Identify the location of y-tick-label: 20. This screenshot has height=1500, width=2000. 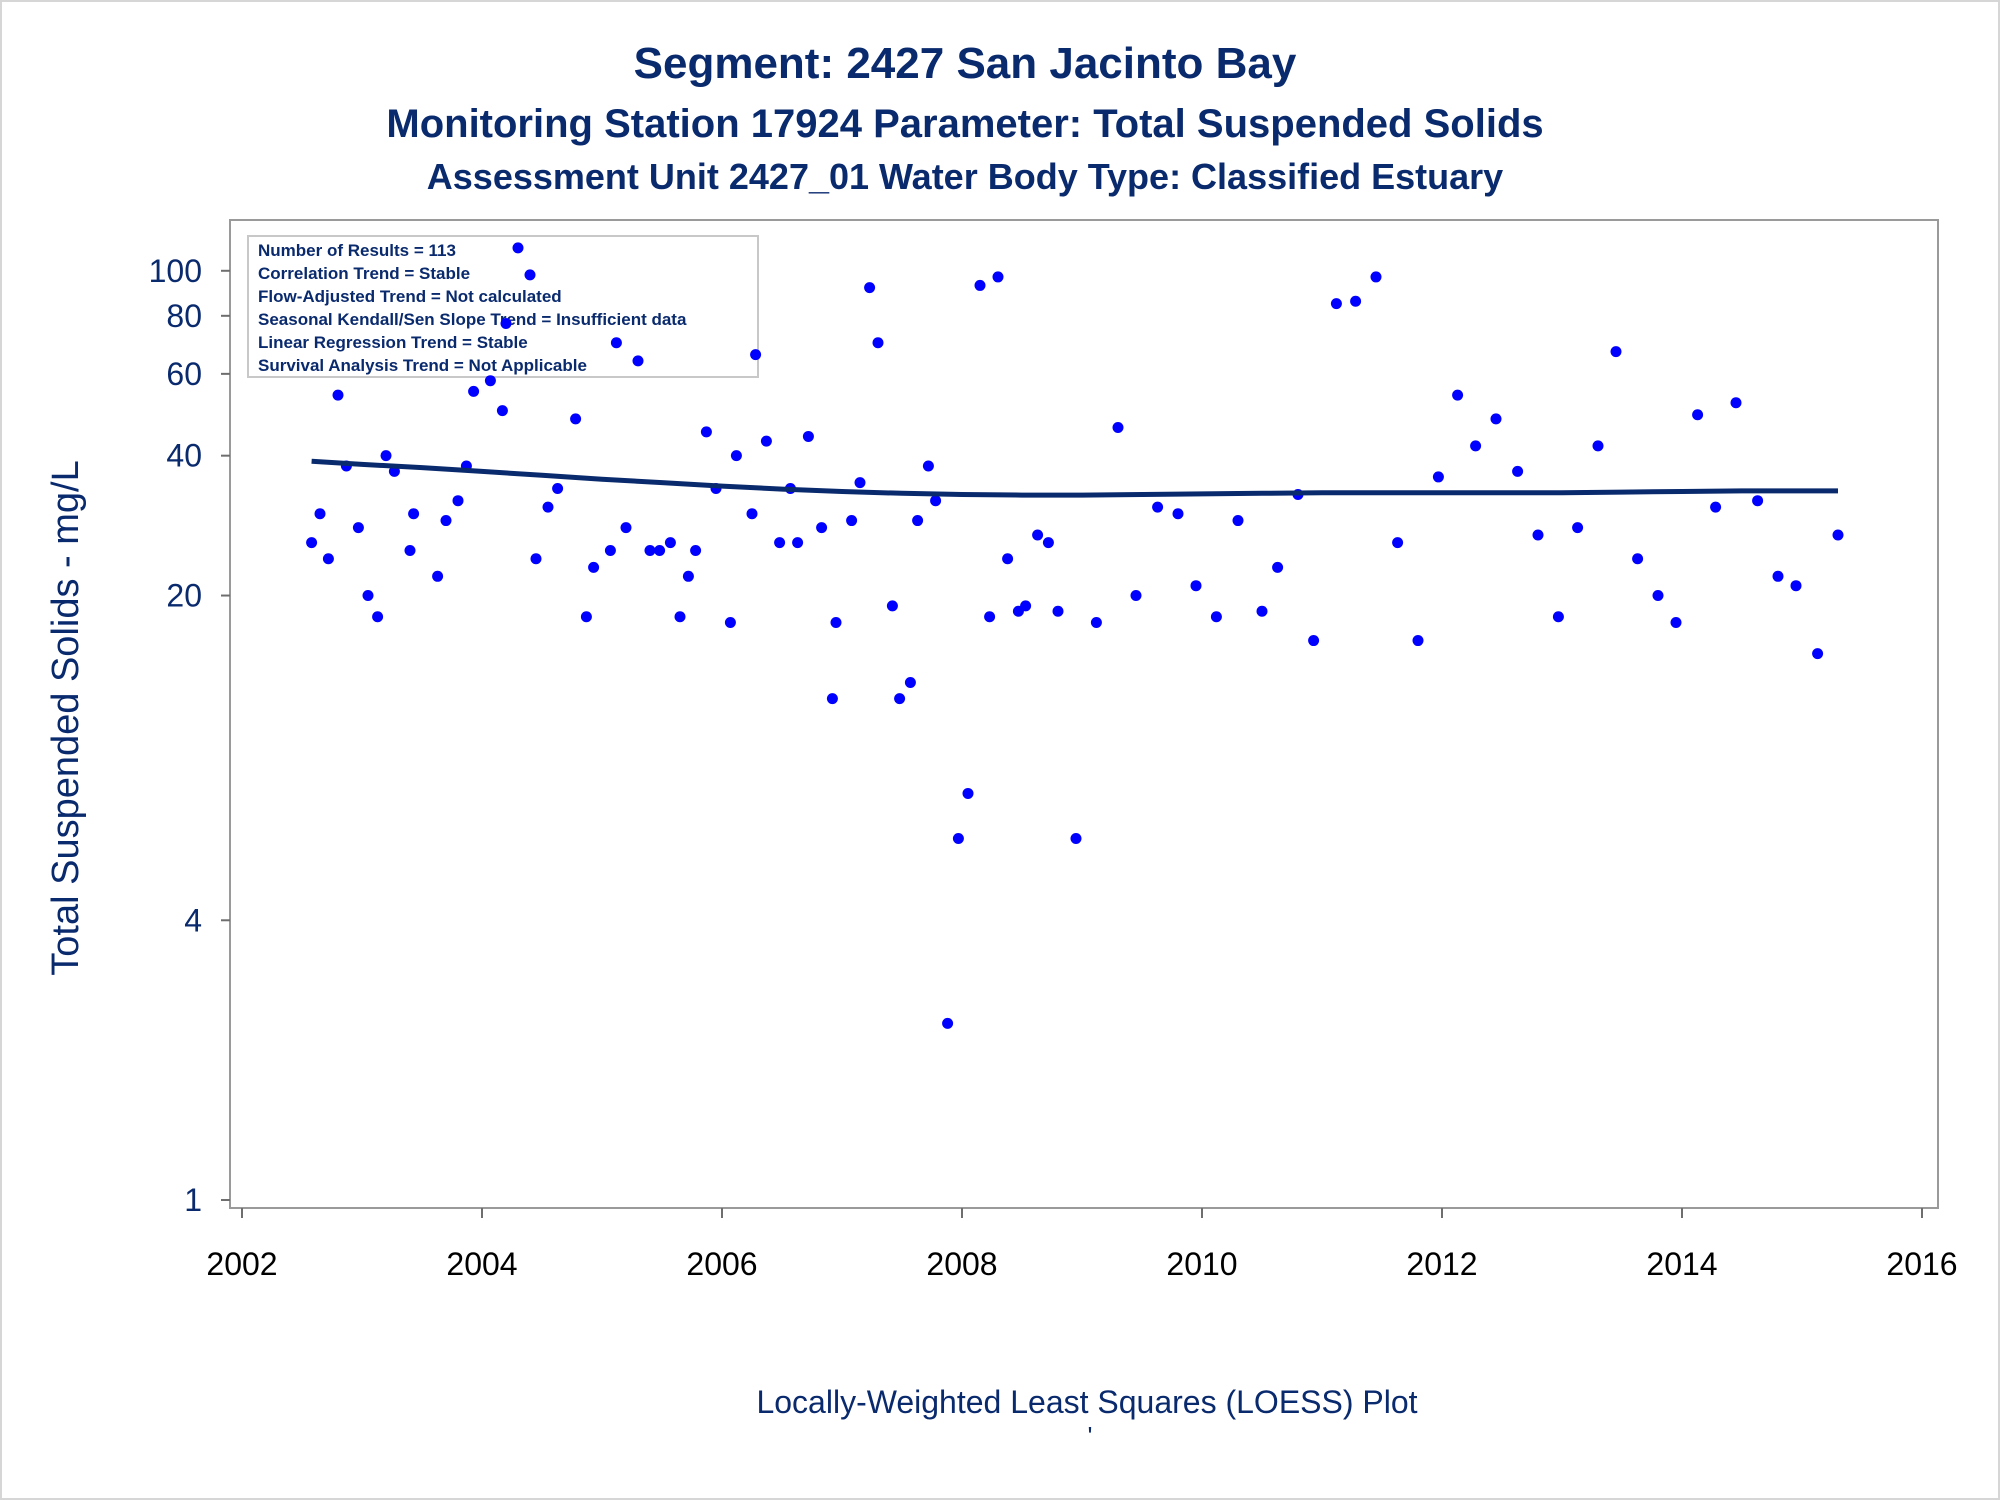
(184, 596).